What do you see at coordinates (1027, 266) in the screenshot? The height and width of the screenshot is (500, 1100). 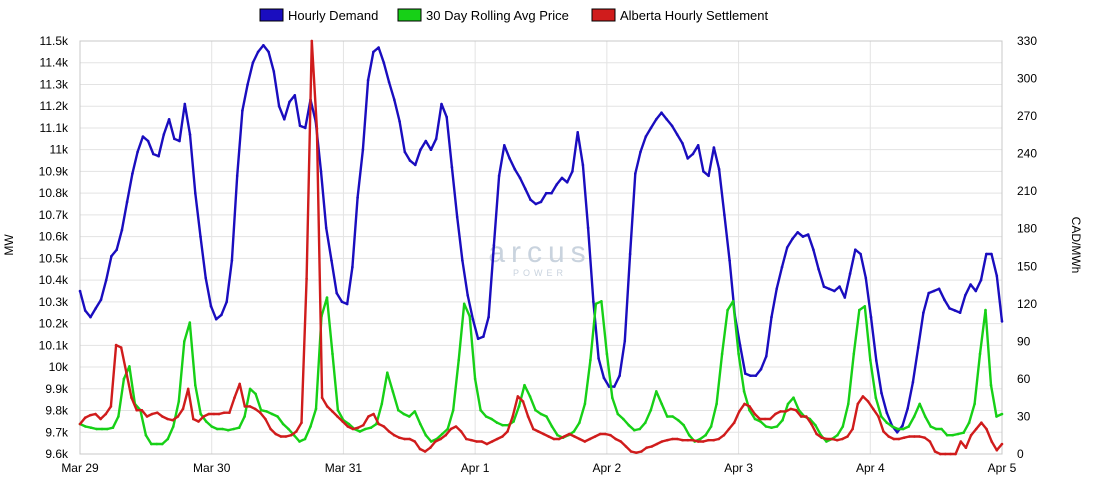 I see `y-right-tick-label: 150` at bounding box center [1027, 266].